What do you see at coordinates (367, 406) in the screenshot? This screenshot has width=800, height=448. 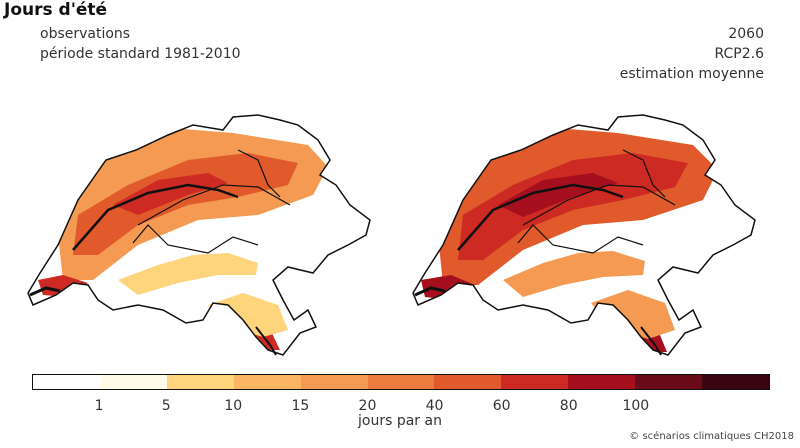 I see `legend-tick-4: 20` at bounding box center [367, 406].